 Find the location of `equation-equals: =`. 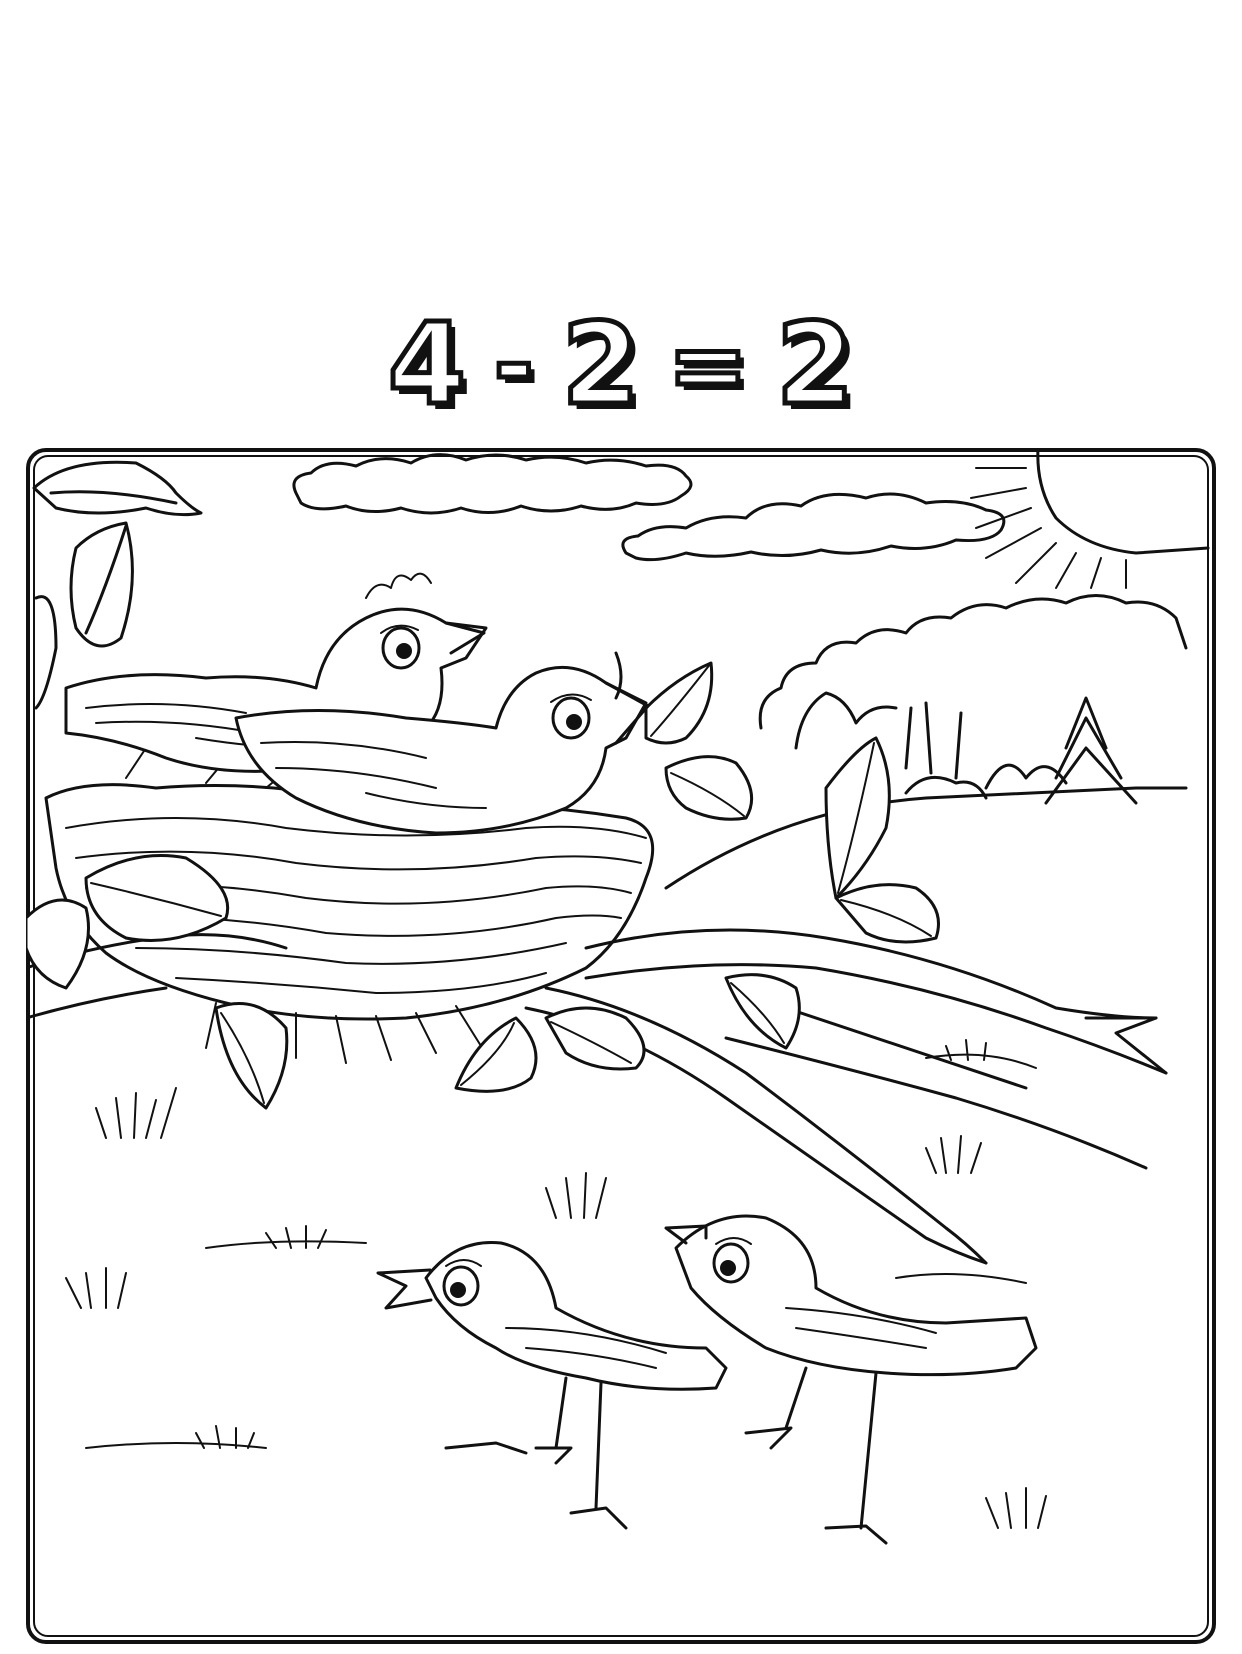

equation-equals: = is located at coordinates (707, 365).